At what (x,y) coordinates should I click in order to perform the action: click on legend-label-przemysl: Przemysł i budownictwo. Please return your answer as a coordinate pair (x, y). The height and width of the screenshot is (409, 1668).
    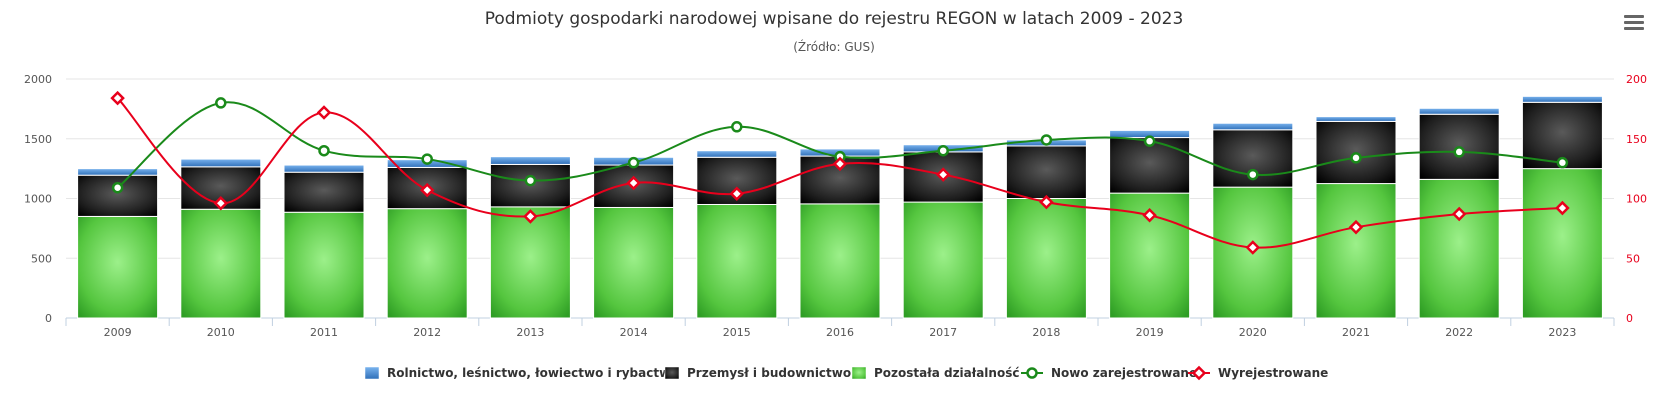
    Looking at the image, I should click on (769, 373).